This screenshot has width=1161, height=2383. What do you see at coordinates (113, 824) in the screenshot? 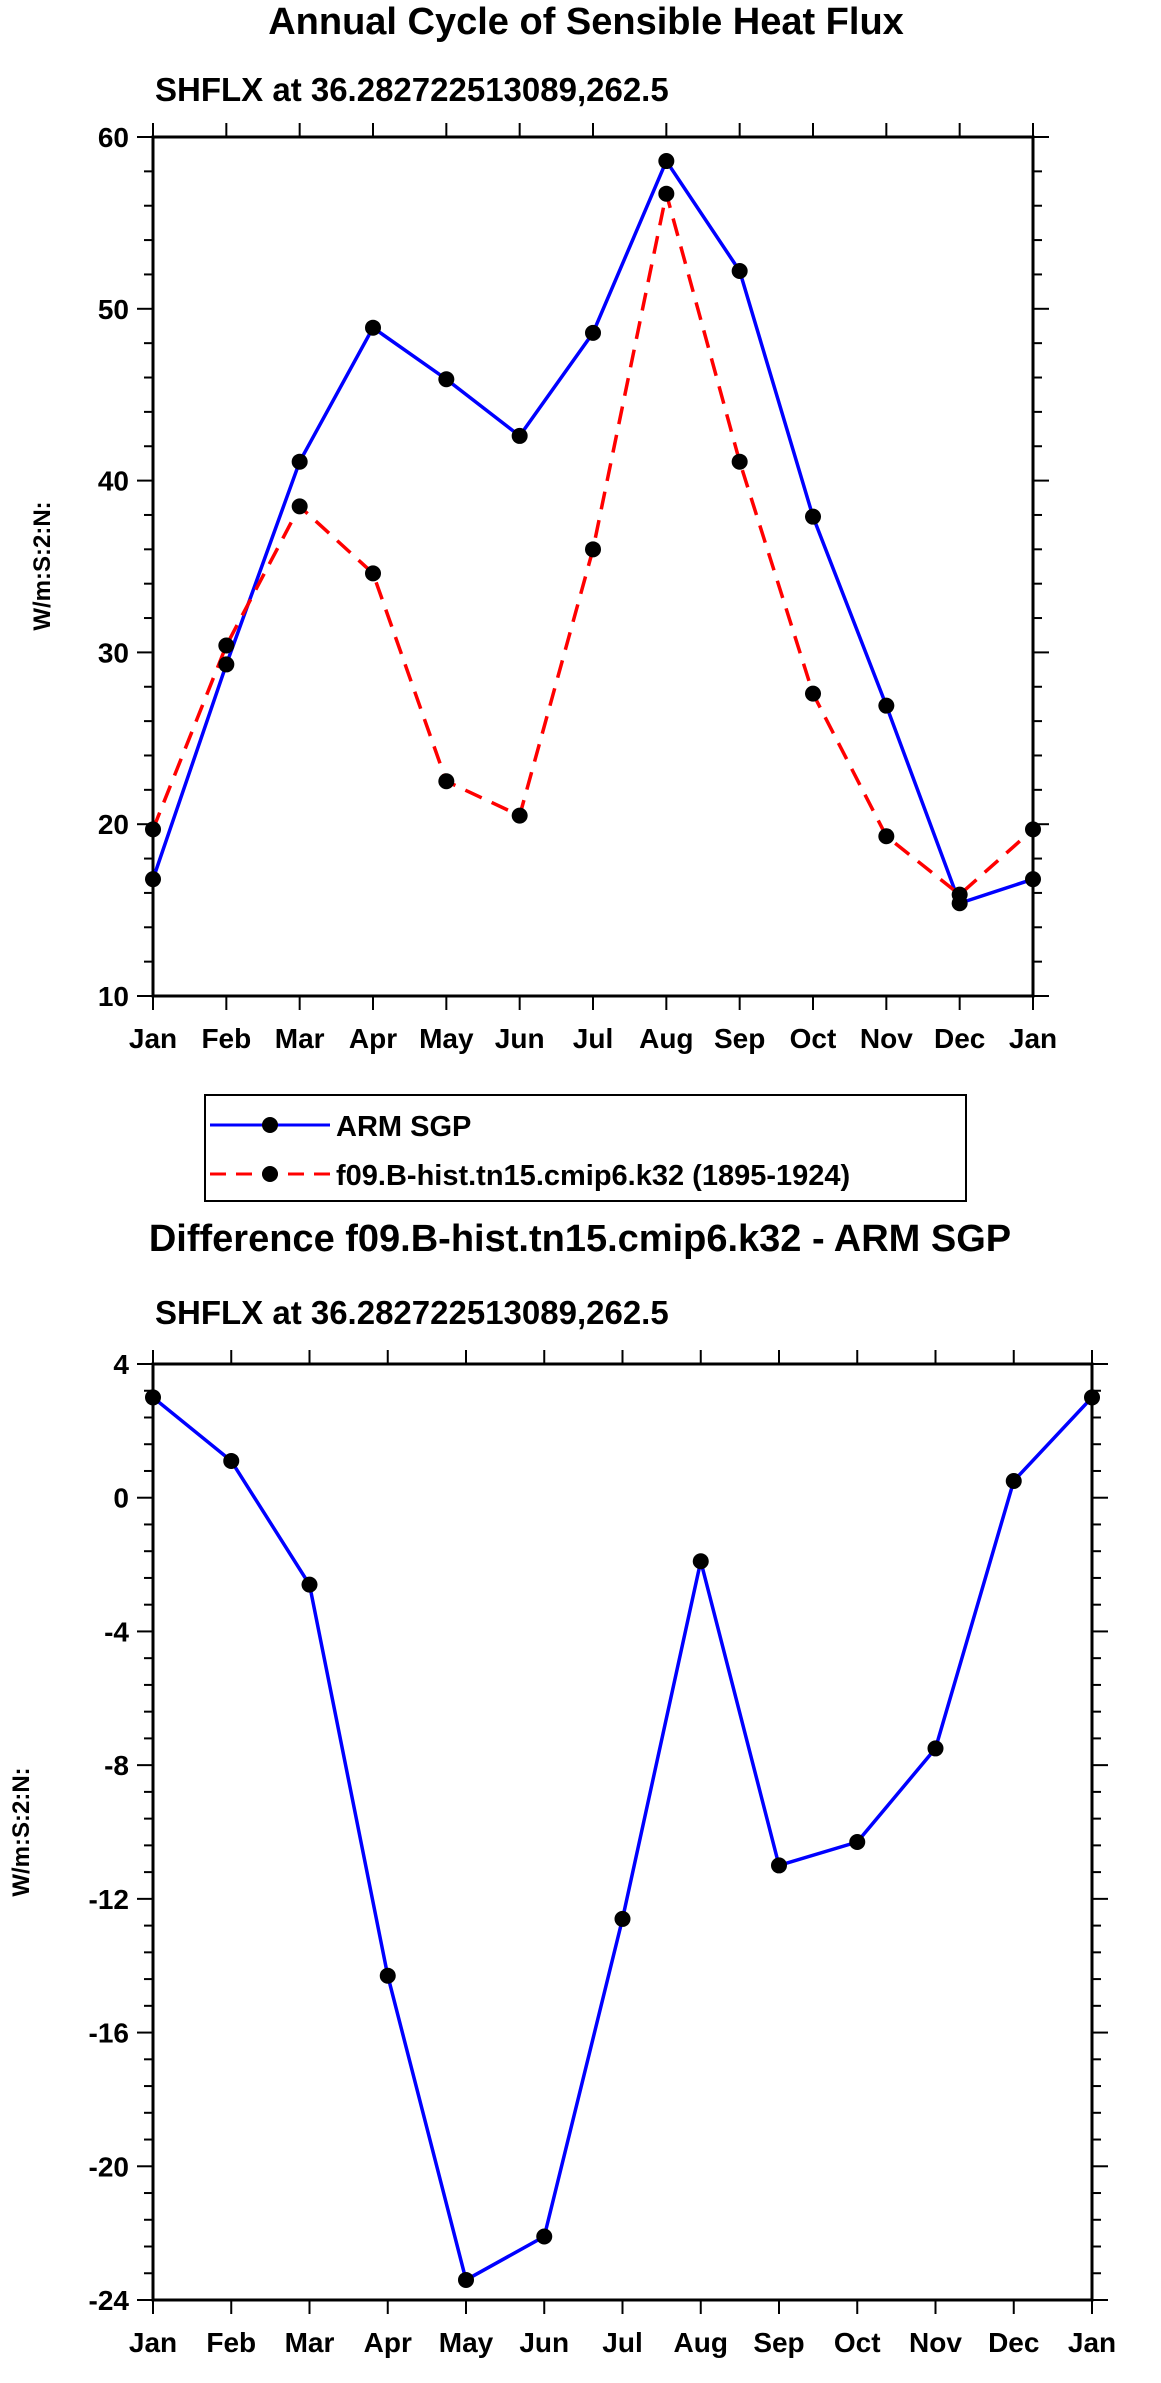
I see `chart1-ytick-label: 20` at bounding box center [113, 824].